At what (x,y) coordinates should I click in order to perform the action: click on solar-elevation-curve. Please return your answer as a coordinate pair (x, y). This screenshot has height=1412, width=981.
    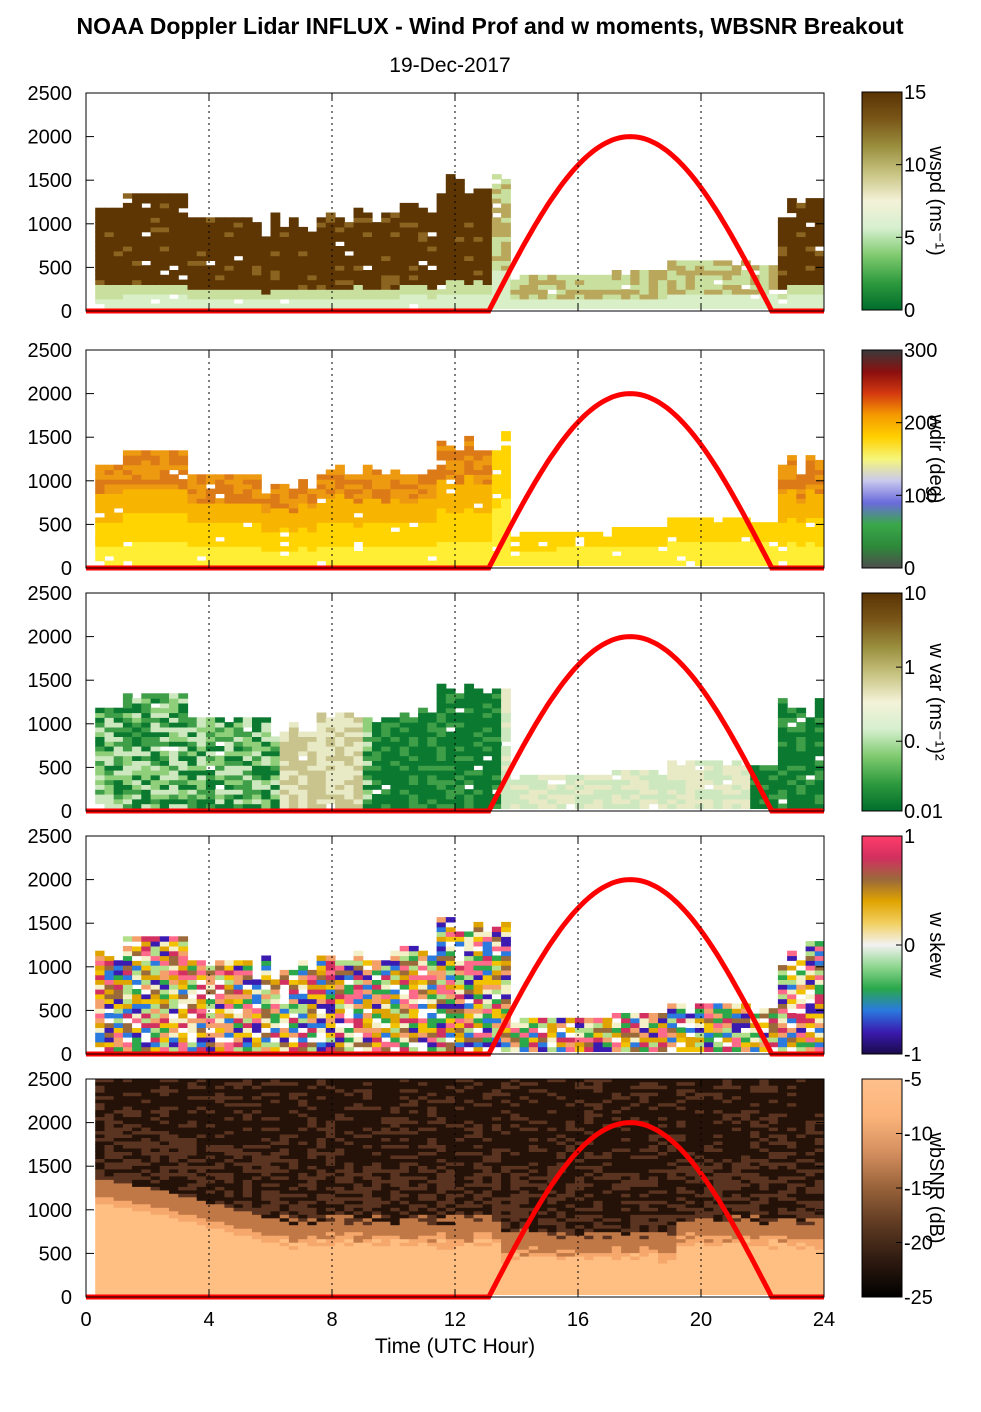
    Looking at the image, I should click on (455, 481).